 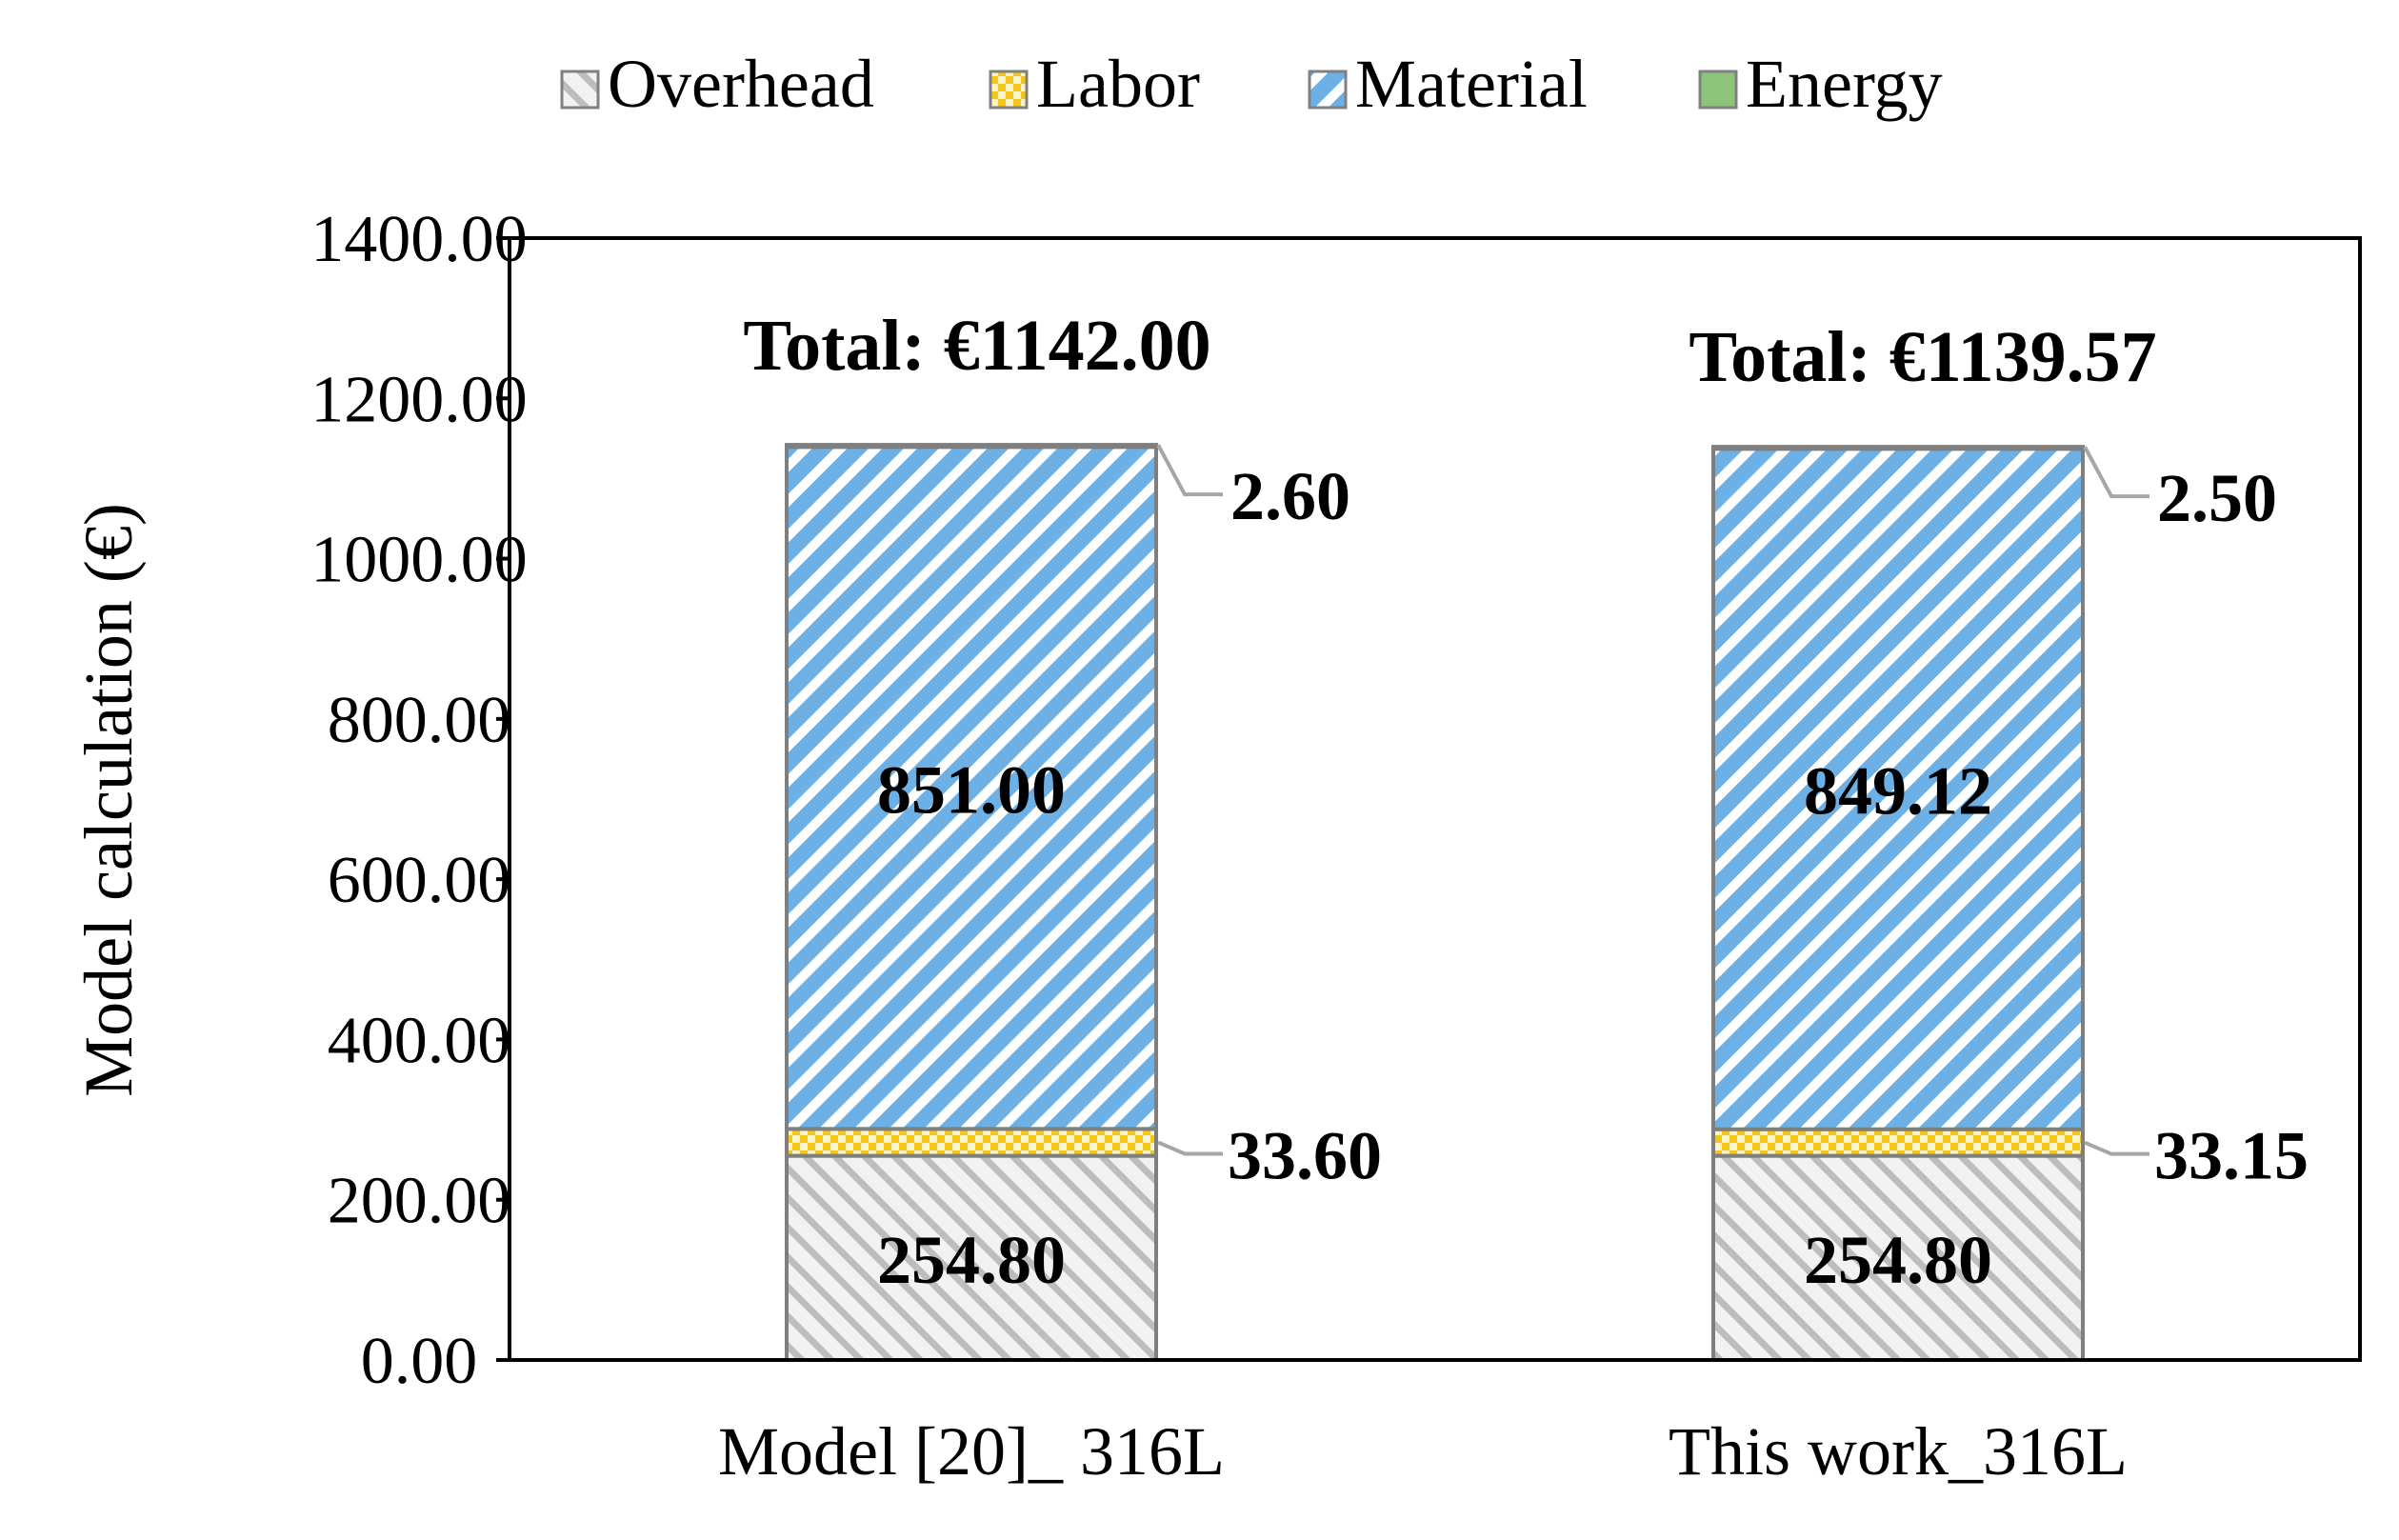 I want to click on data-label-overhead-2: 254.80, so click(x=1898, y=1260).